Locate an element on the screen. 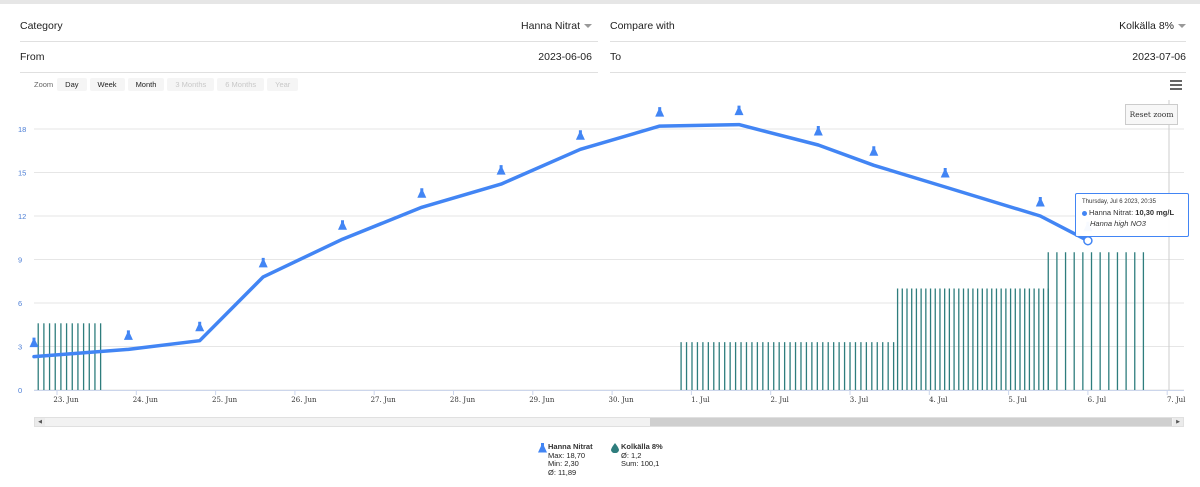  x-tick-label: 29. Jun is located at coordinates (542, 400).